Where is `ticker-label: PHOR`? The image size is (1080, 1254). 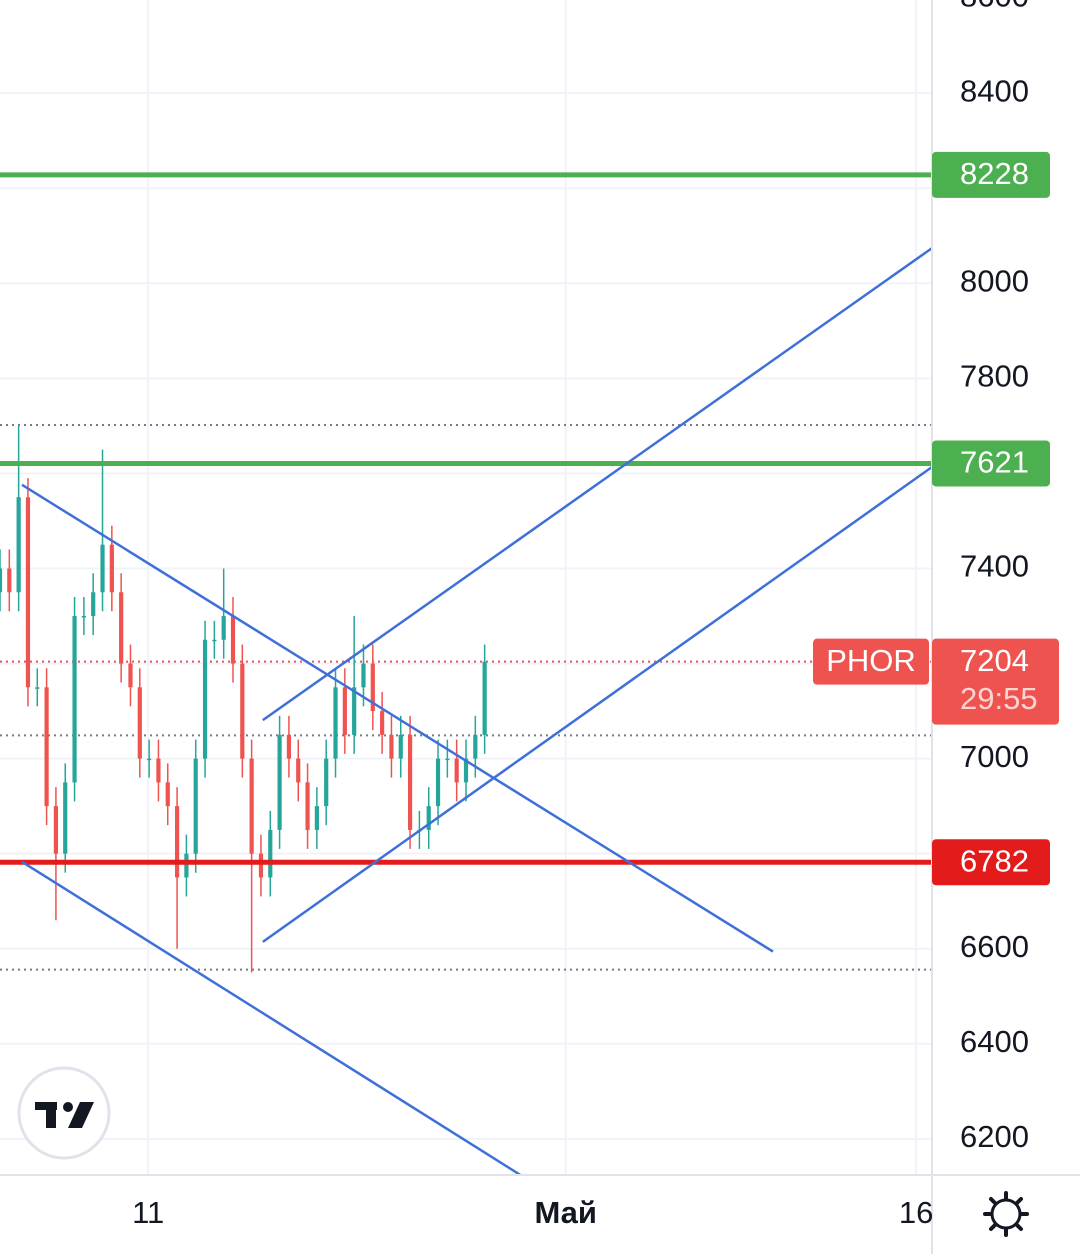 ticker-label: PHOR is located at coordinates (871, 660).